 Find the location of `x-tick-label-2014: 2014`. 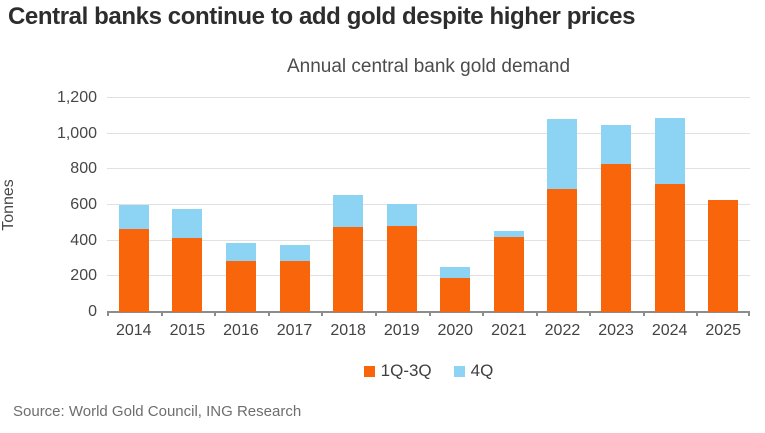

x-tick-label-2014: 2014 is located at coordinates (133, 330).